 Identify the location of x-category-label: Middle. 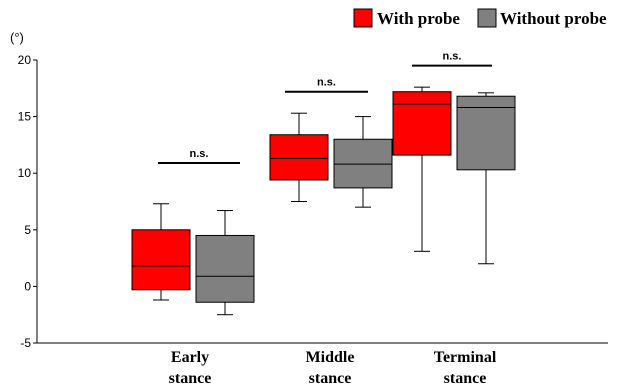
(330, 357).